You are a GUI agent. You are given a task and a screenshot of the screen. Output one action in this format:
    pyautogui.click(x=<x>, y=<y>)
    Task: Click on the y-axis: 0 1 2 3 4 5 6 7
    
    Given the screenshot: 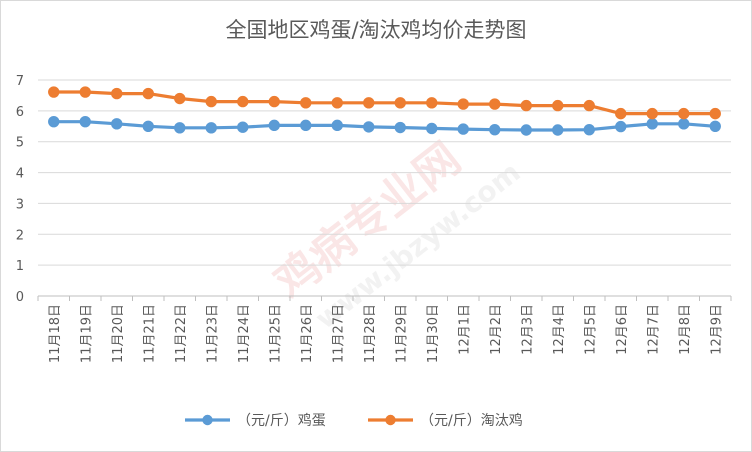 What is the action you would take?
    pyautogui.click(x=20, y=189)
    